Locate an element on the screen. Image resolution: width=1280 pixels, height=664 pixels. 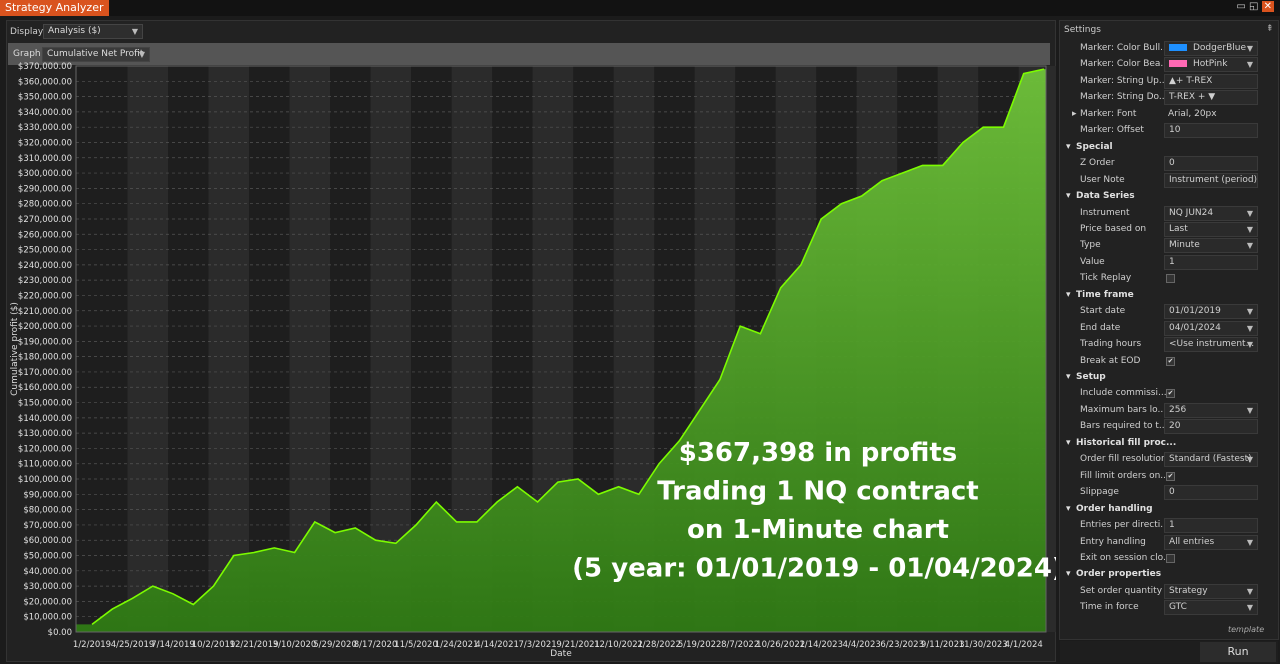
setting-value: Last ▼ is located at coordinates (1211, 229).